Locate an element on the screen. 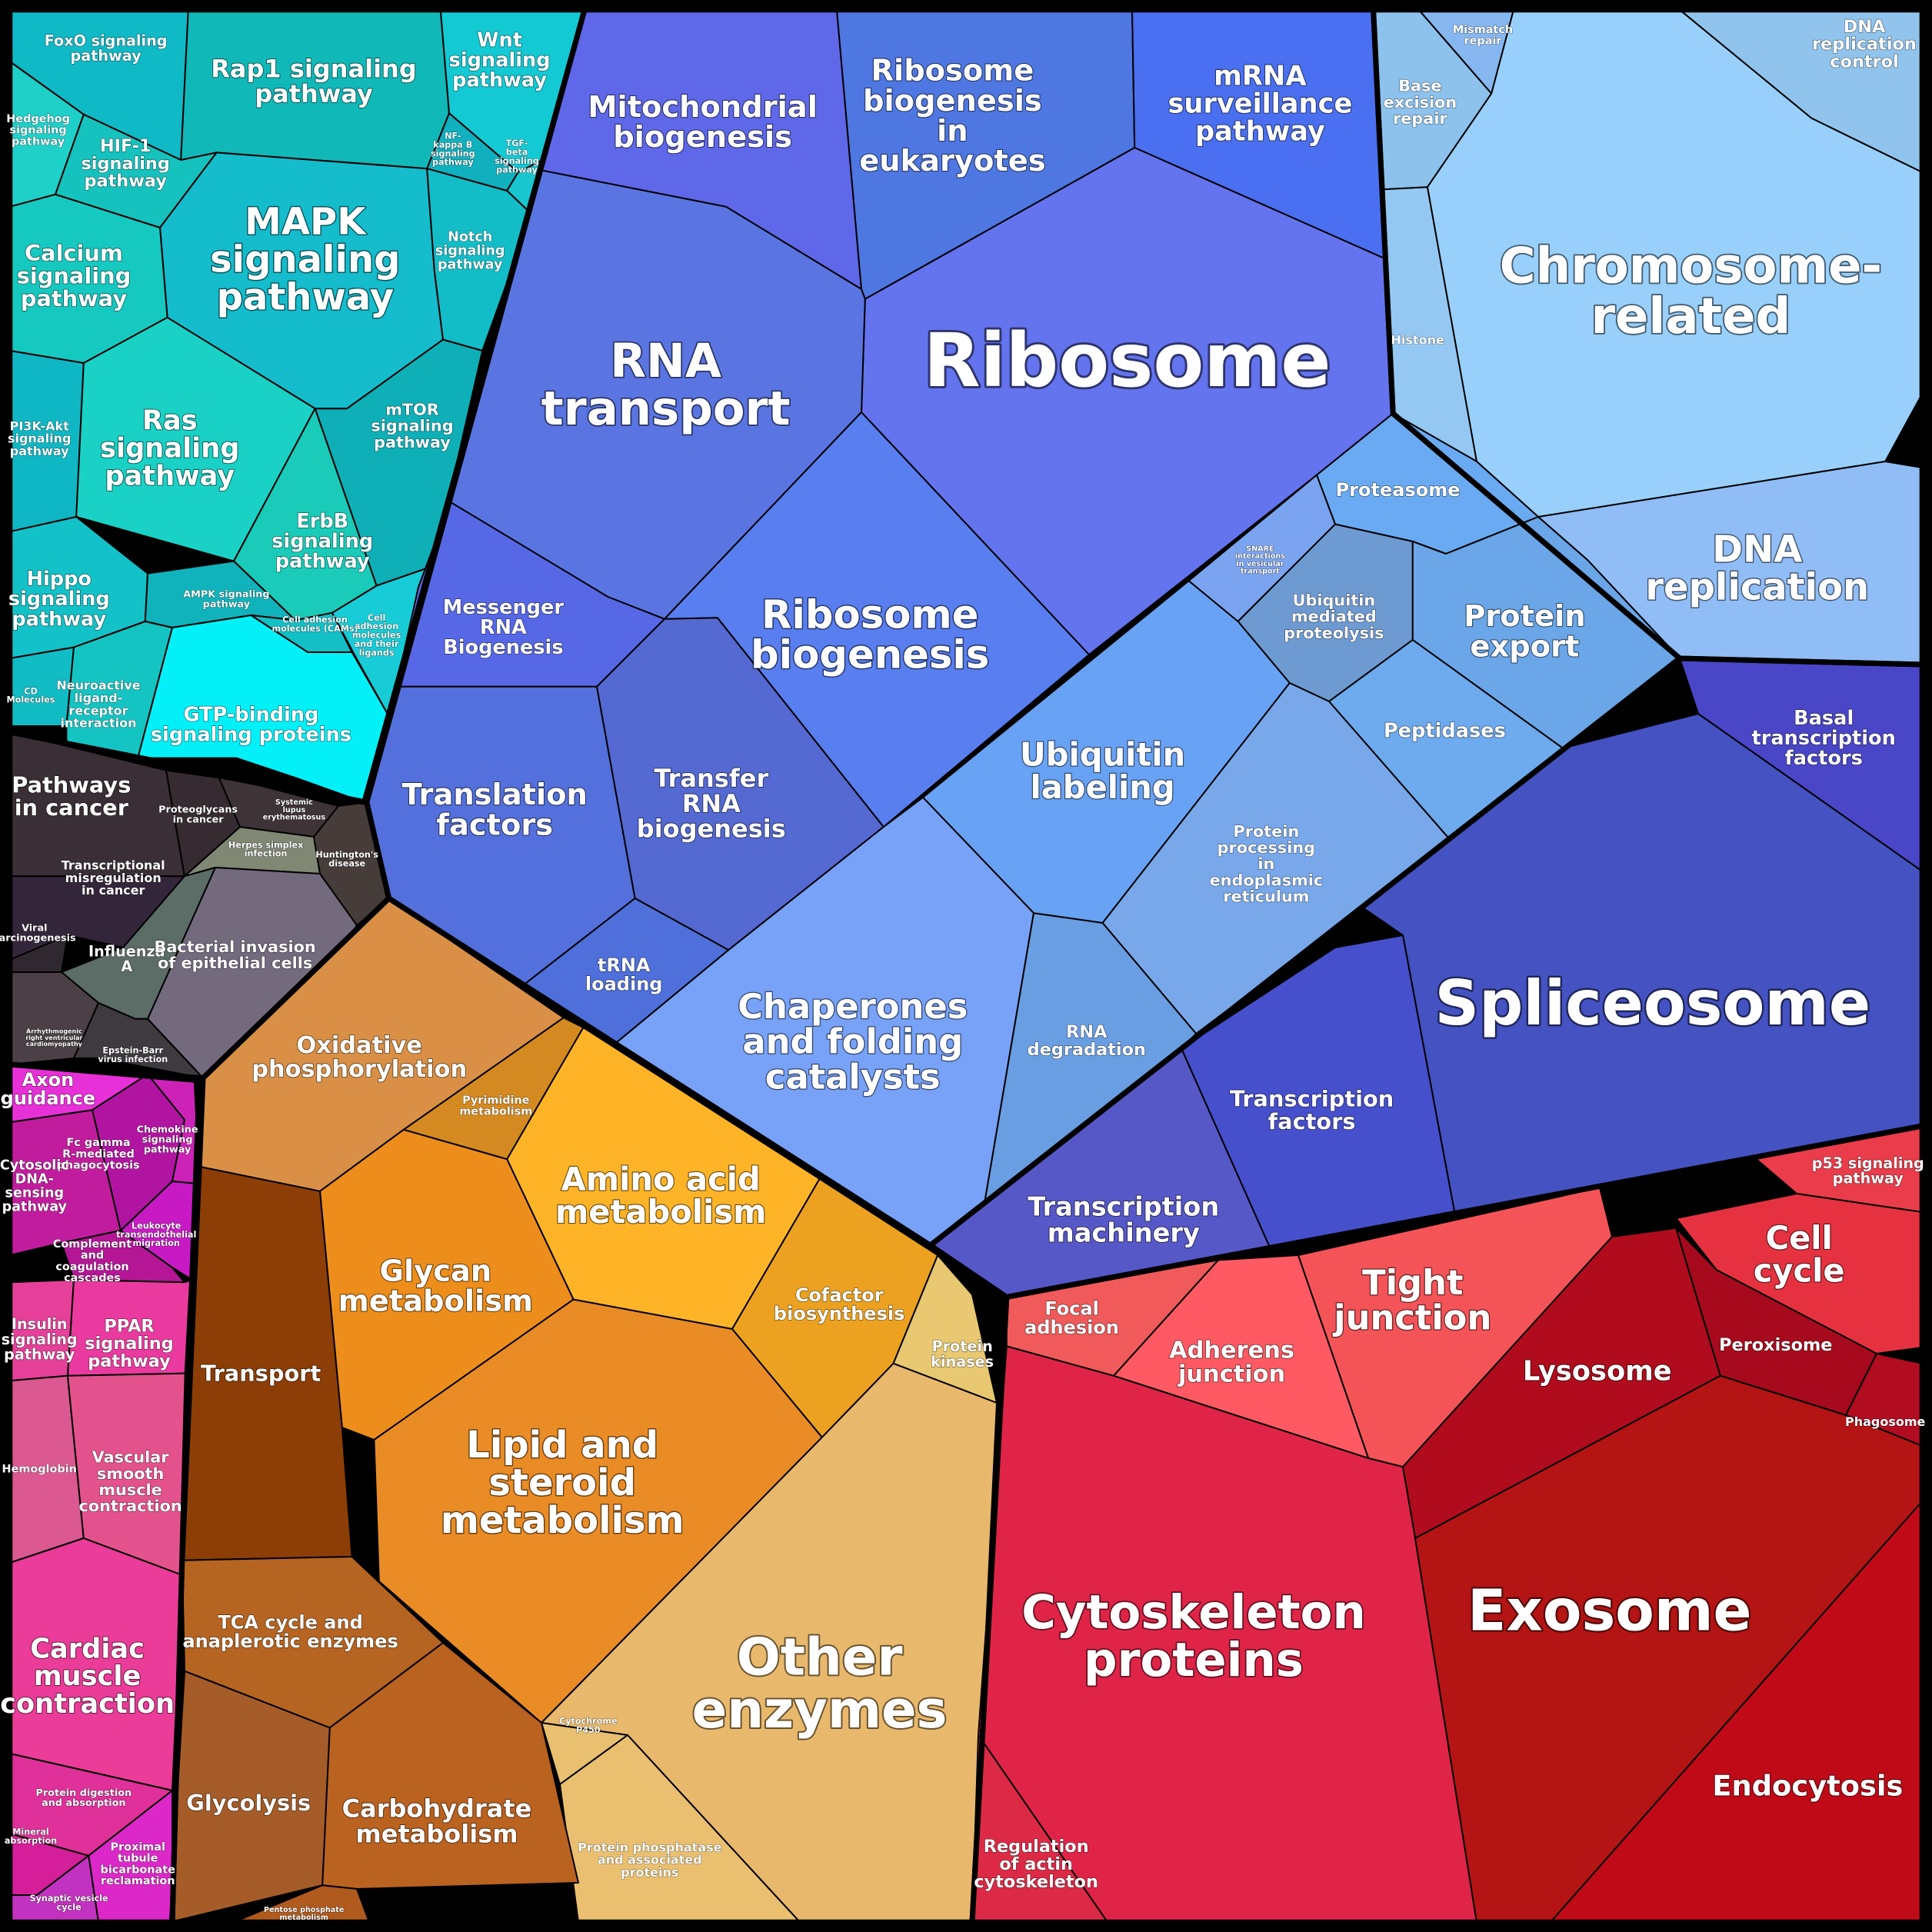 This screenshot has width=1932, height=1932. label-line: reclamation is located at coordinates (138, 1881).